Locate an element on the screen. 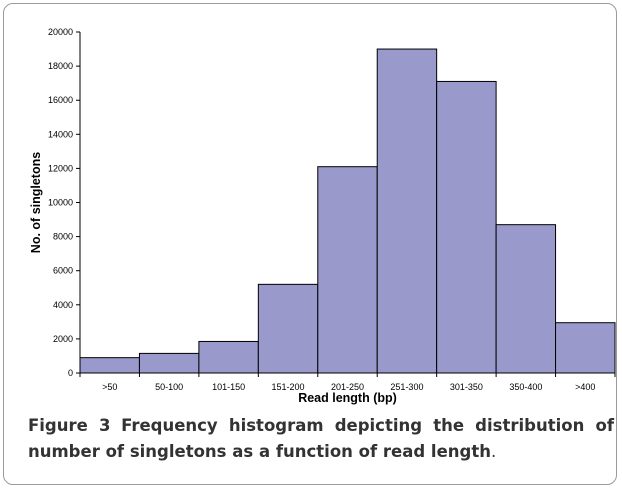  x-tick-label: 151-200 is located at coordinates (288, 387).